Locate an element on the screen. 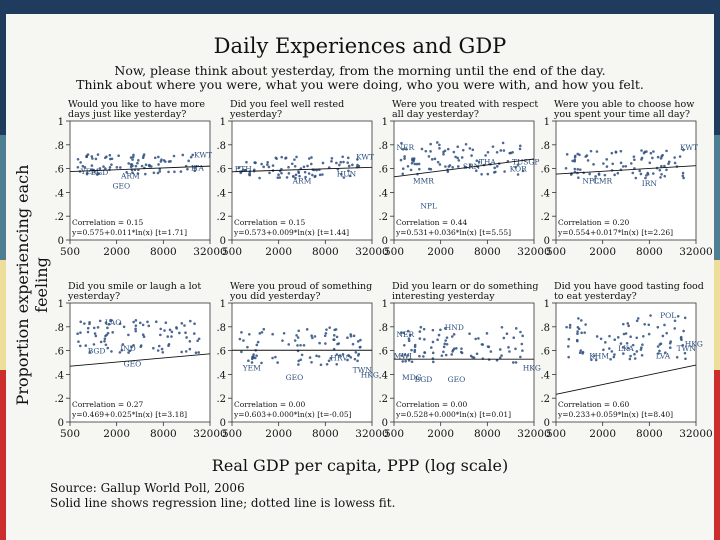 The width and height of the screenshot is (720, 540). country-label-kwt: KWT is located at coordinates (365, 157).